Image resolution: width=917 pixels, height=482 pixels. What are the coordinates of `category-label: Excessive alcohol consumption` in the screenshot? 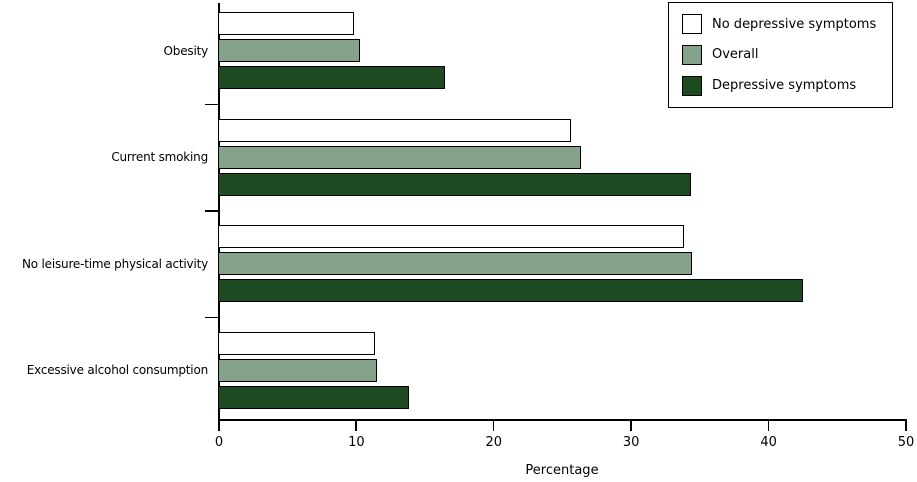 It's located at (117, 370).